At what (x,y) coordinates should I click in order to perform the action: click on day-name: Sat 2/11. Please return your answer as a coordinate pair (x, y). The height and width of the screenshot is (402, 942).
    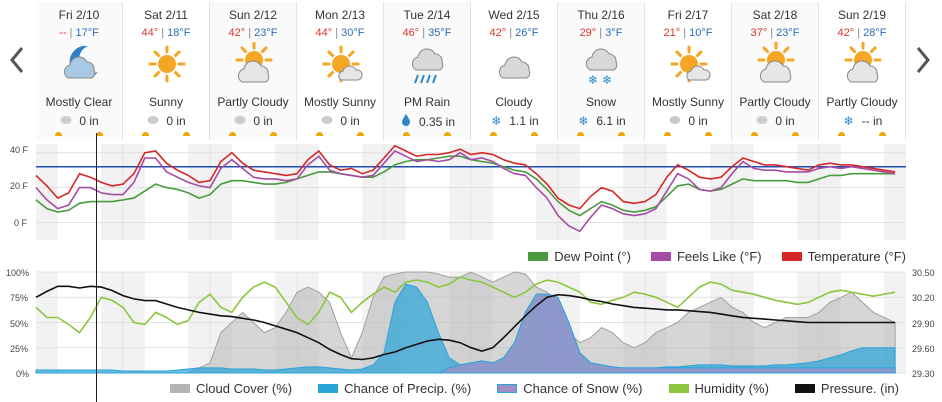
    Looking at the image, I should click on (166, 15).